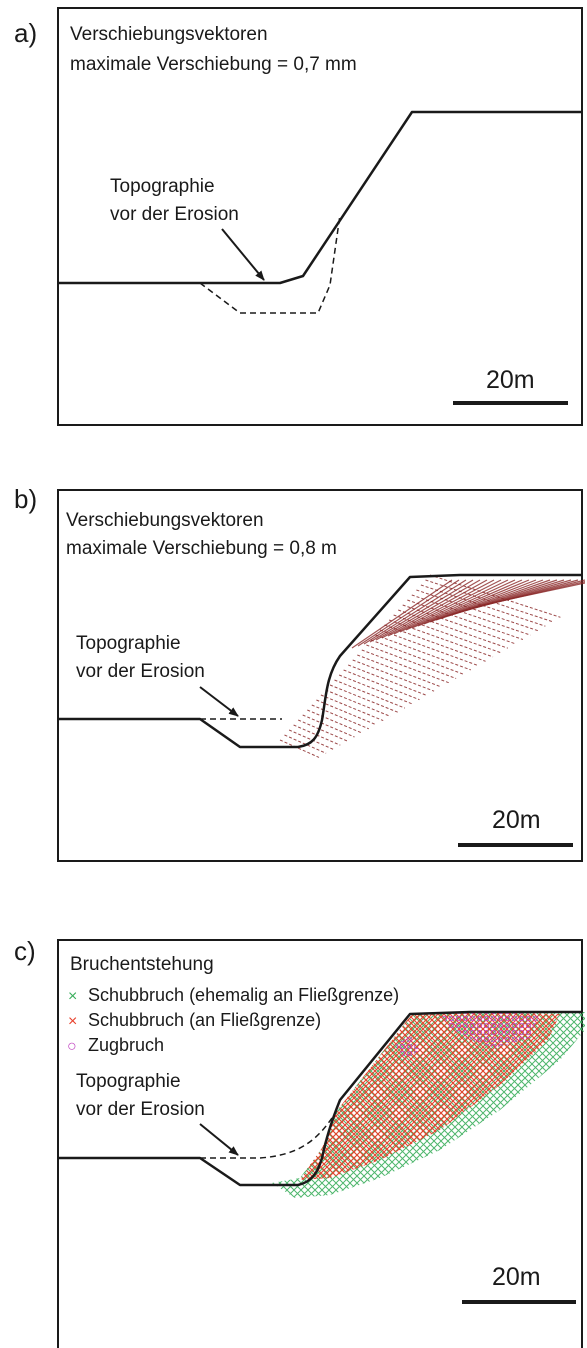  What do you see at coordinates (243, 995) in the screenshot?
I see `legend-text-schubbruch-ehemalig: Schubbruch (ehemalig an Fließgrenze)` at bounding box center [243, 995].